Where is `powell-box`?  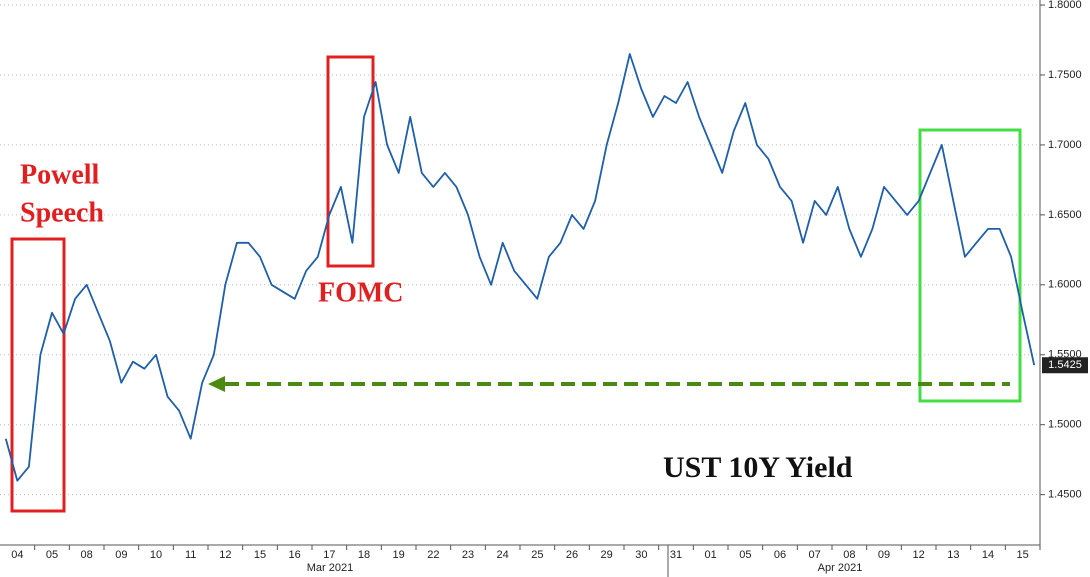
powell-box is located at coordinates (38, 375).